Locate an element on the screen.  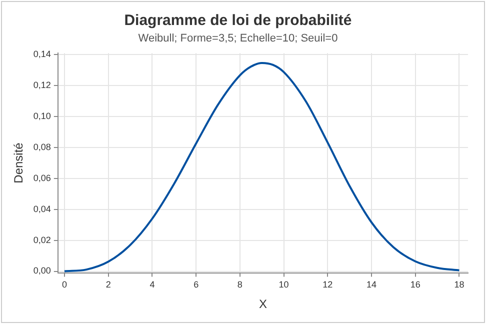
x-axis-title: X is located at coordinates (262, 304).